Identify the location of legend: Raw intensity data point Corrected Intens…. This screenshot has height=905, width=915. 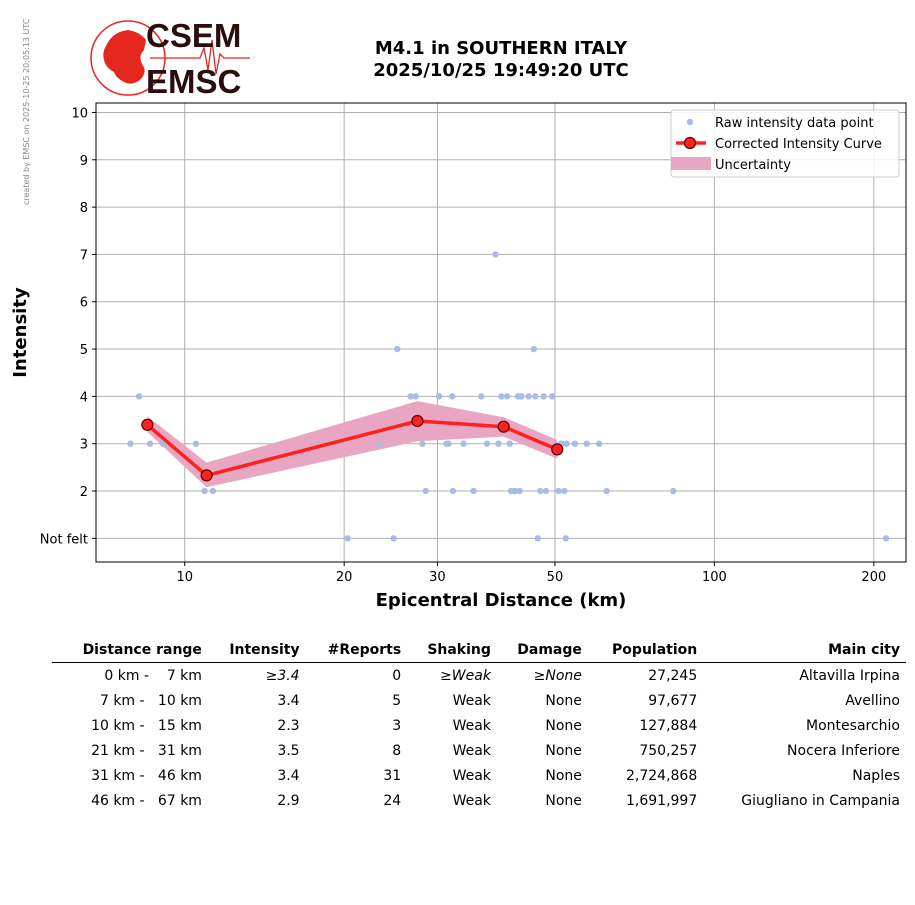
(785, 143).